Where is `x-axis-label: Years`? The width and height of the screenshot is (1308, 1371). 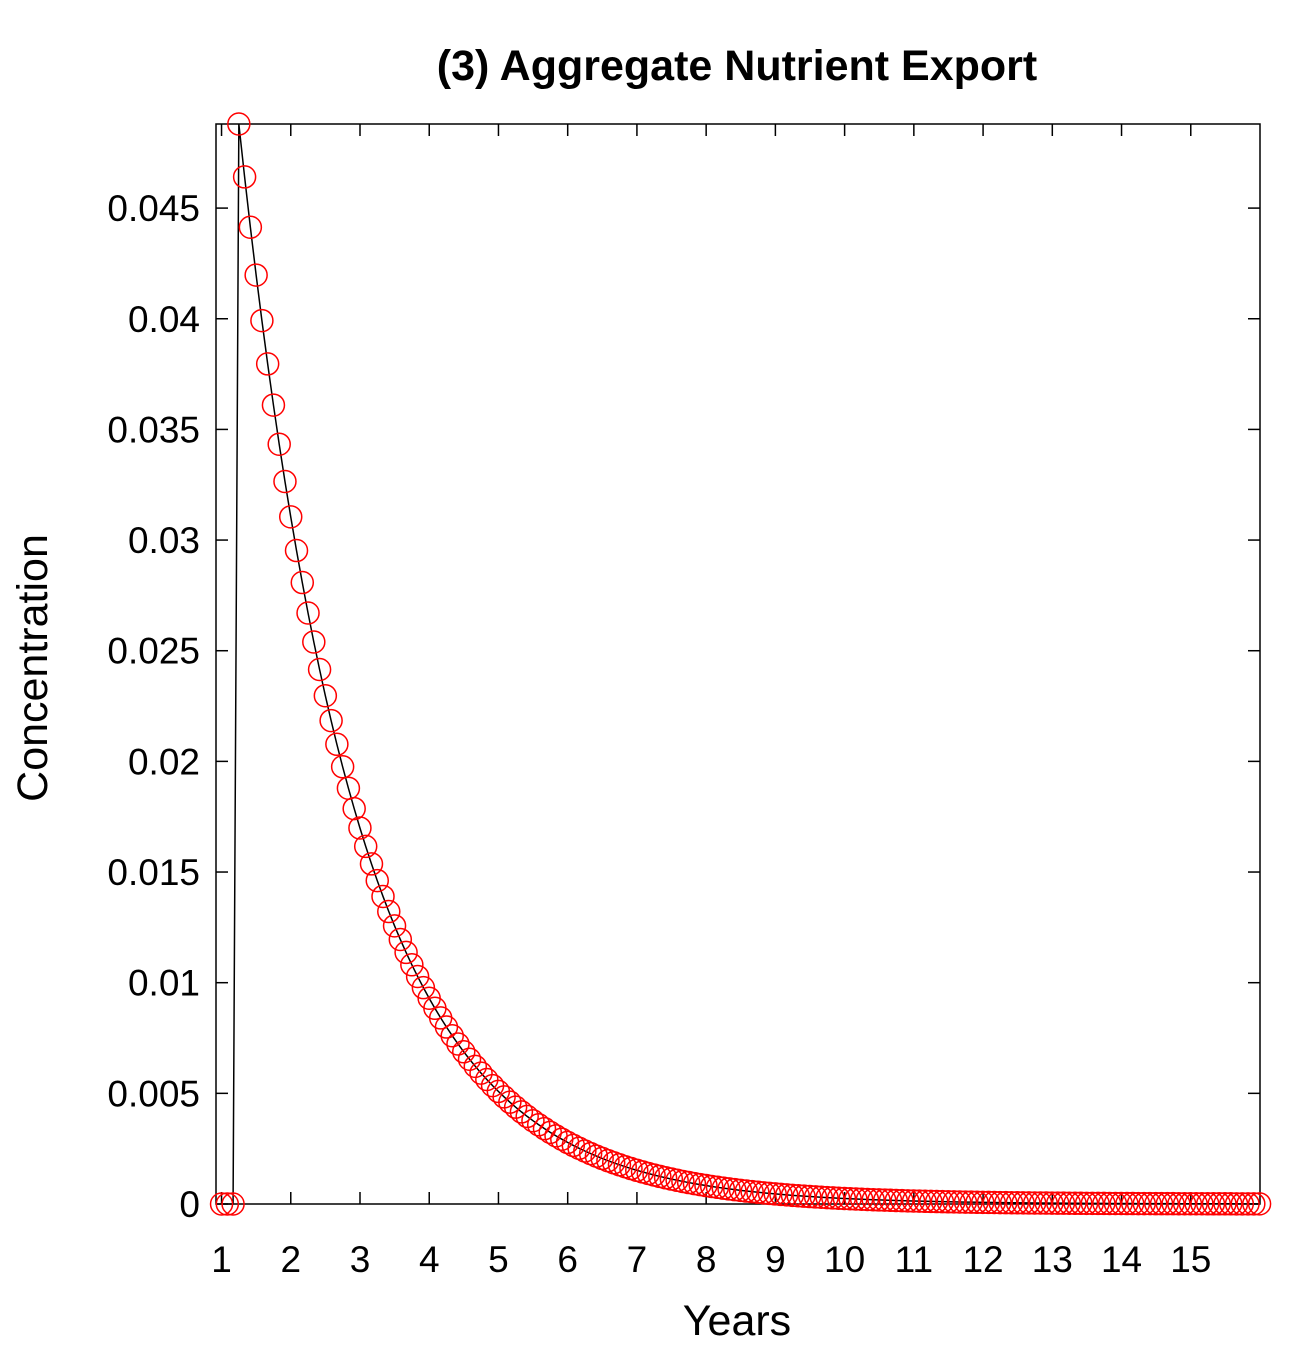 x-axis-label: Years is located at coordinates (737, 1321).